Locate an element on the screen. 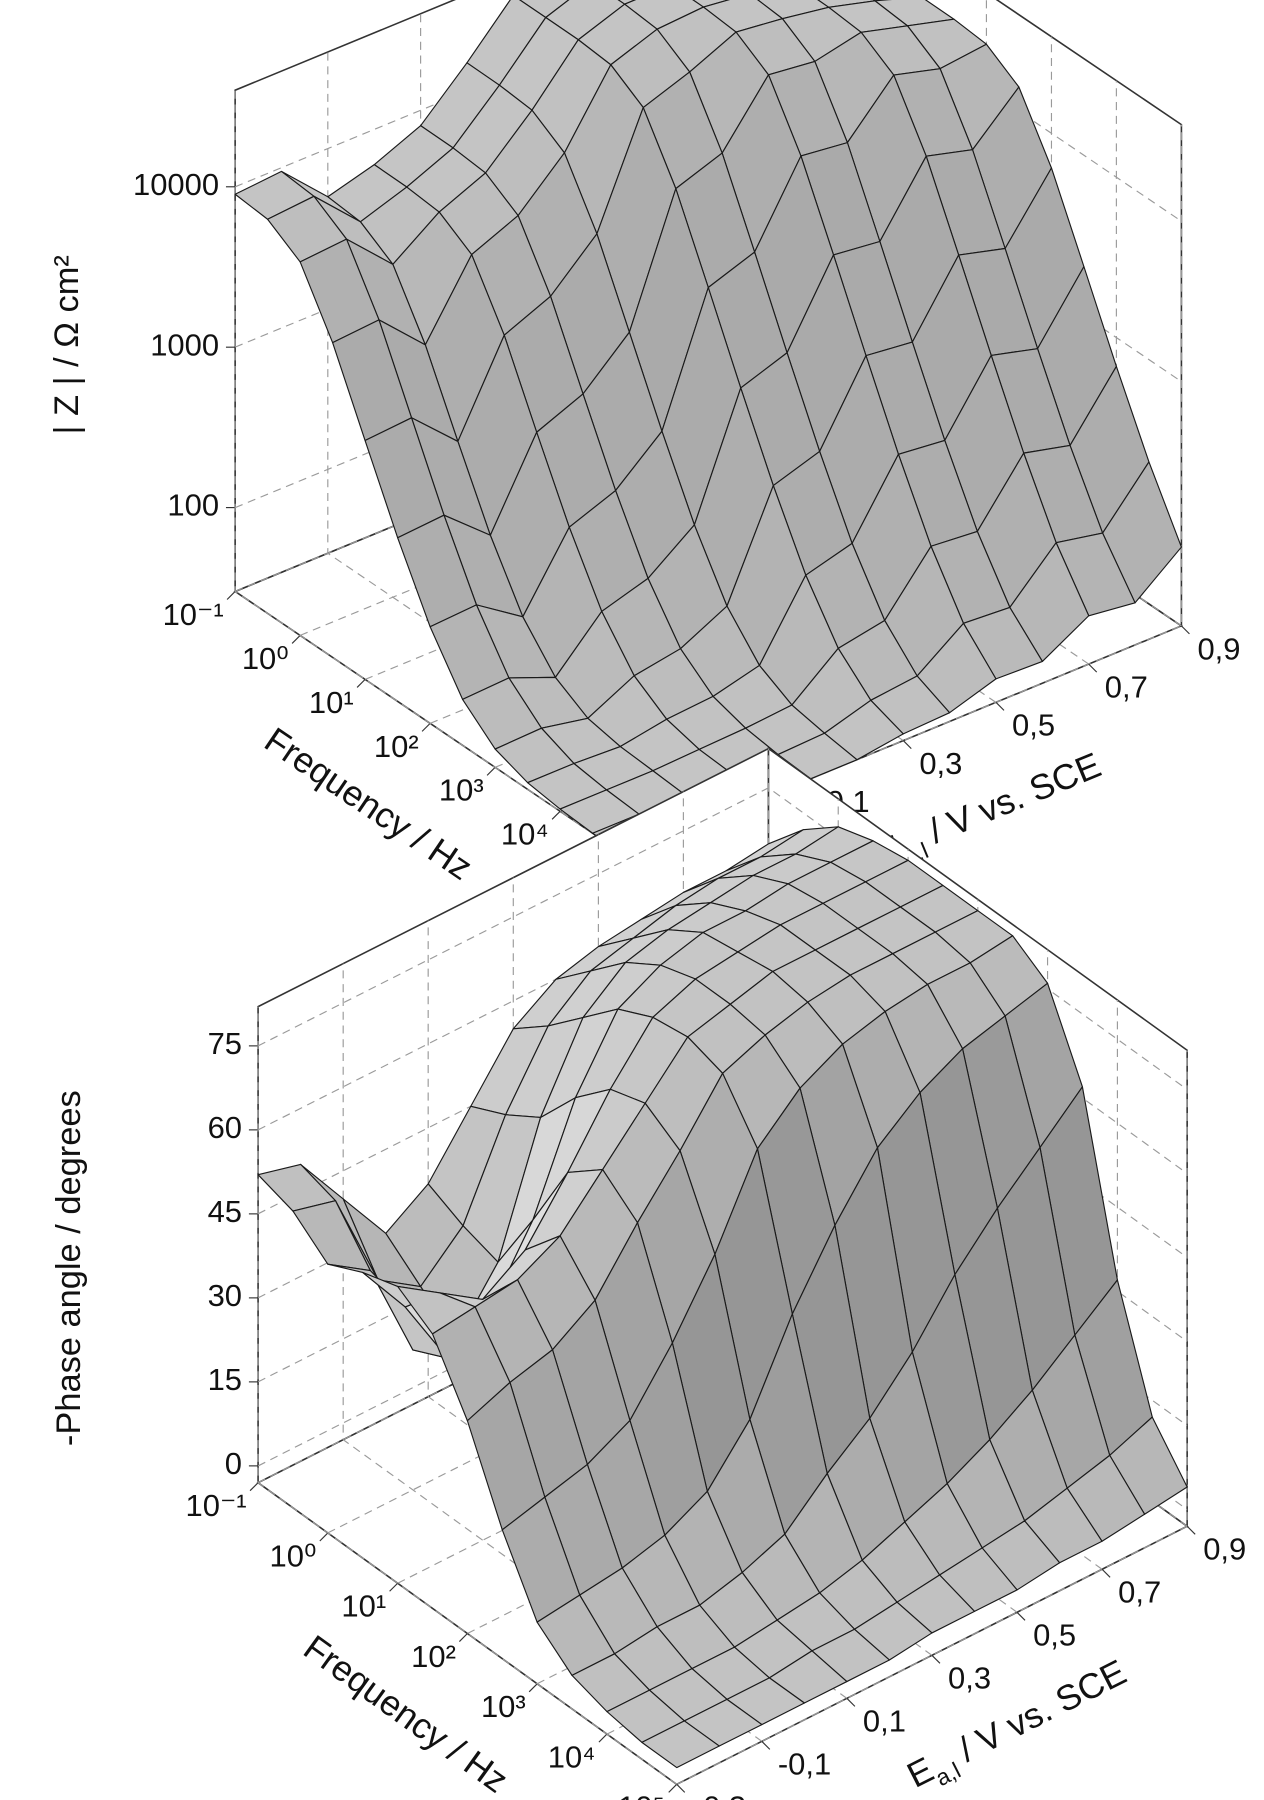 This screenshot has height=1800, width=1264. y-axis-title: Ea,l / V vs. SCE is located at coordinates (1018, 1726).